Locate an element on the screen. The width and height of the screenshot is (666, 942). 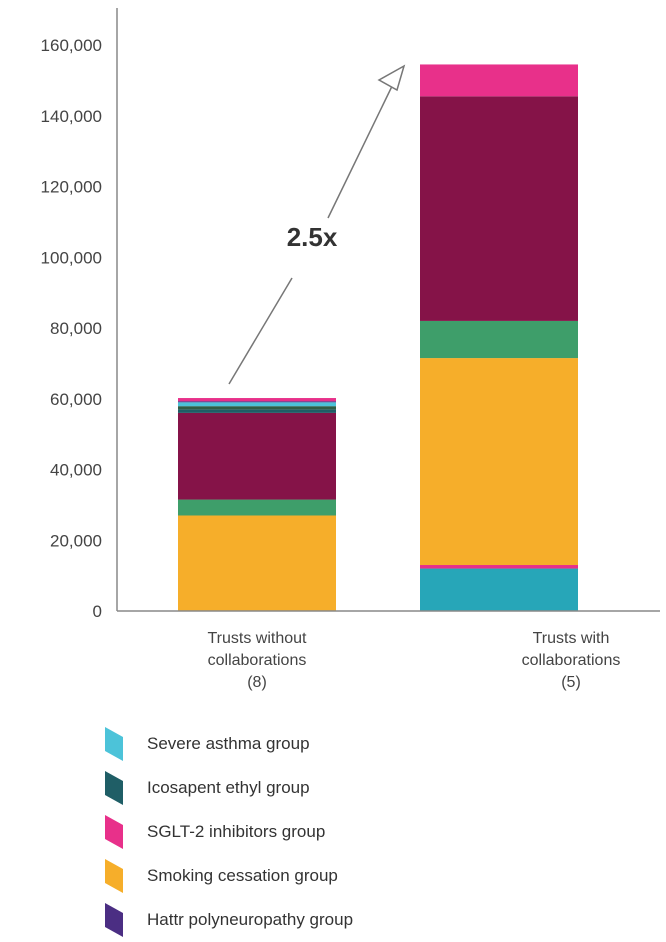
legend-label: Icosapent ethyl group is located at coordinates (228, 787).